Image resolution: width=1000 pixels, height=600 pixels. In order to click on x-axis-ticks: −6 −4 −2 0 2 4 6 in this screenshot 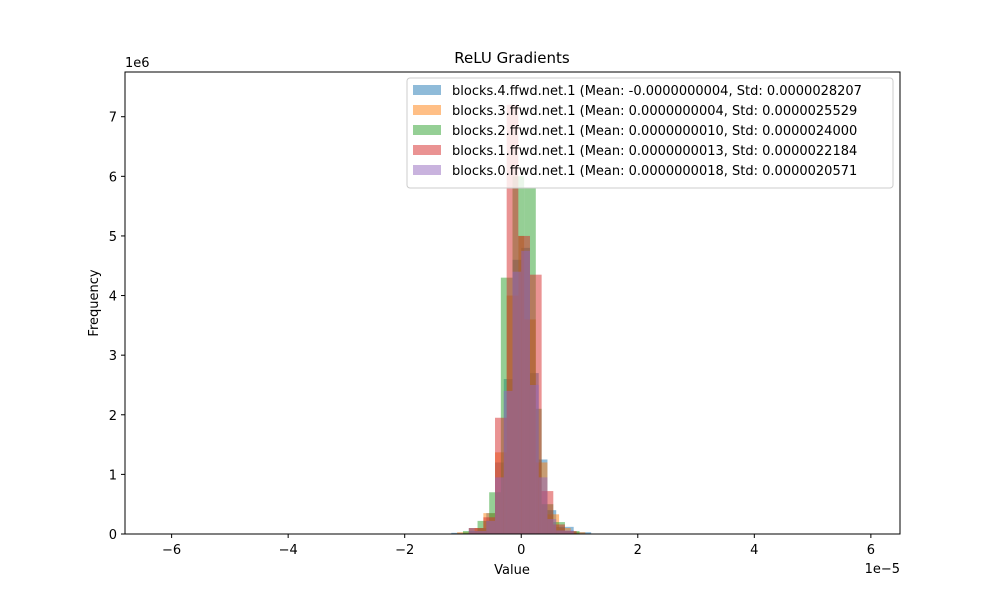, I will do `click(518, 546)`.